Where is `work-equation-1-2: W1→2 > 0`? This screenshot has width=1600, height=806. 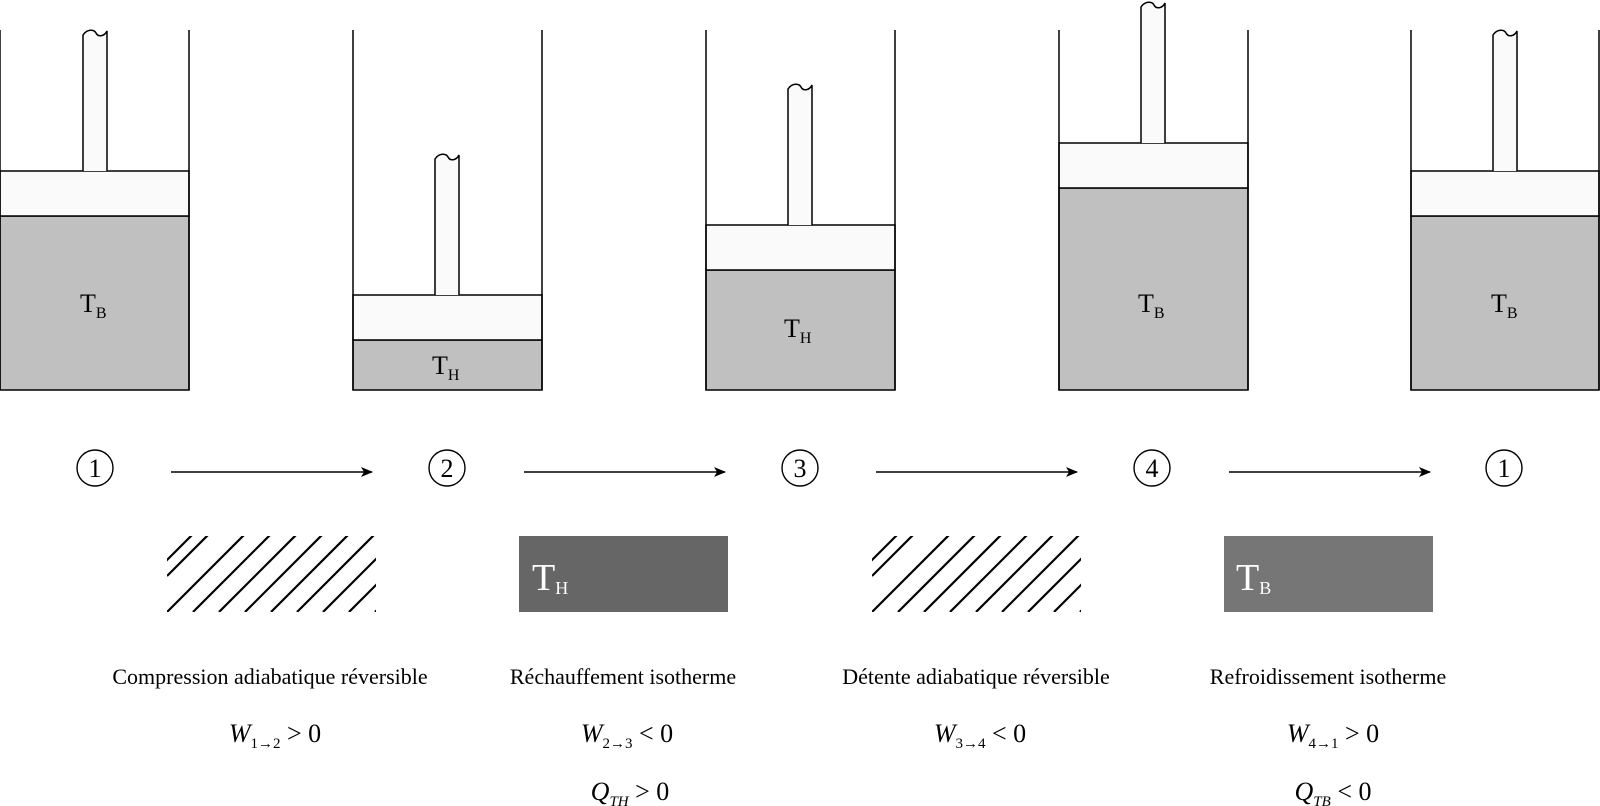 work-equation-1-2: W1→2 > 0 is located at coordinates (275, 735).